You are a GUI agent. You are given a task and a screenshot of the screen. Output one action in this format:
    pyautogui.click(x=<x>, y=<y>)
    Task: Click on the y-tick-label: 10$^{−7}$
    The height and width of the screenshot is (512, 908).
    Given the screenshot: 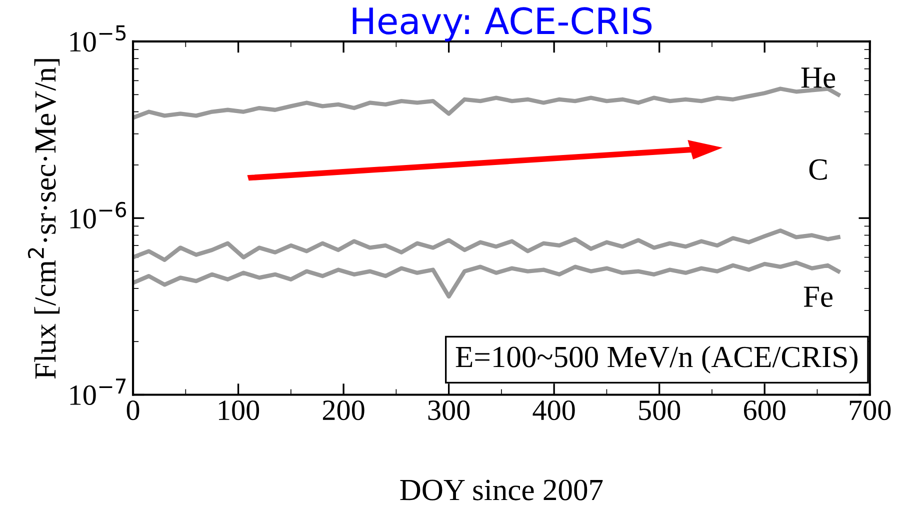 What is the action you would take?
    pyautogui.click(x=98, y=392)
    